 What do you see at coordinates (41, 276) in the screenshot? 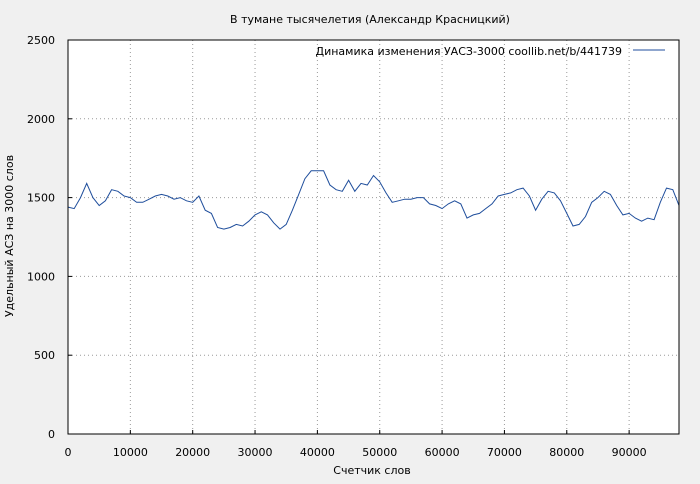
I see `y-tick-label: 1000` at bounding box center [41, 276].